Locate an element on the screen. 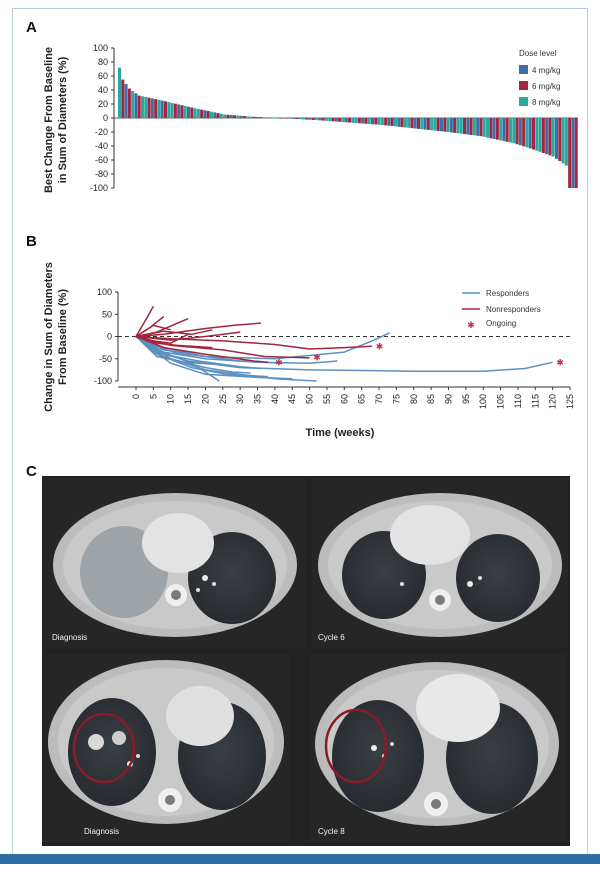  dose-4-swatch is located at coordinates (523, 69).